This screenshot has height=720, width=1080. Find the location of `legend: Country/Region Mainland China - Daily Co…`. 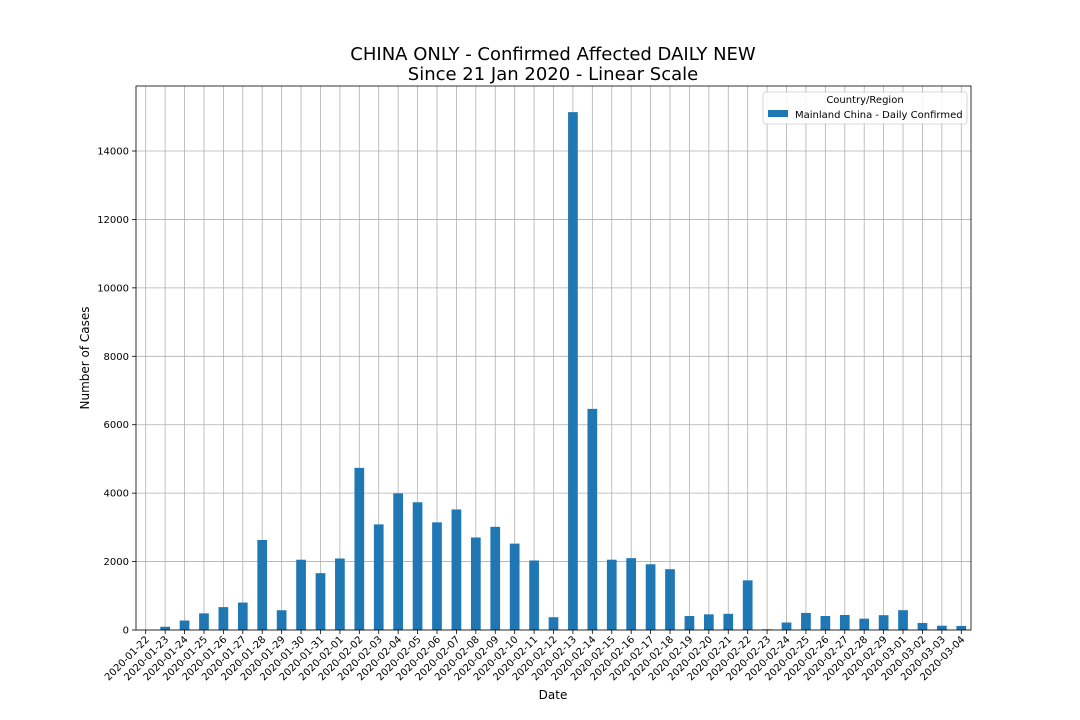

legend: Country/Region Mainland China - Daily Co… is located at coordinates (865, 108).